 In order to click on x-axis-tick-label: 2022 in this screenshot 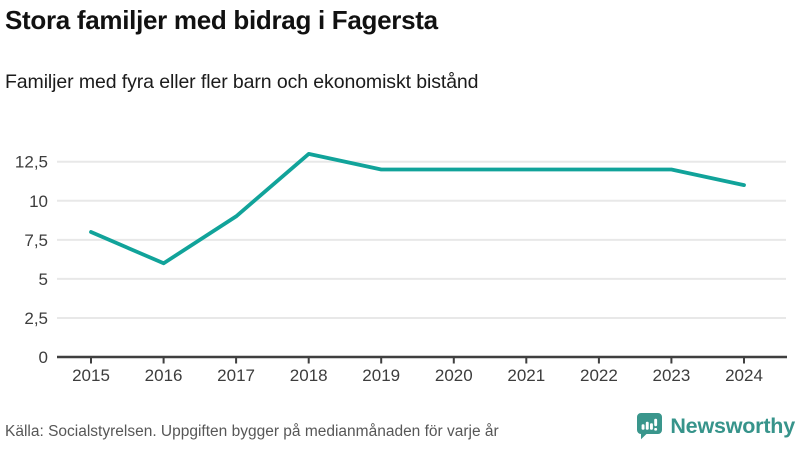, I will do `click(599, 375)`.